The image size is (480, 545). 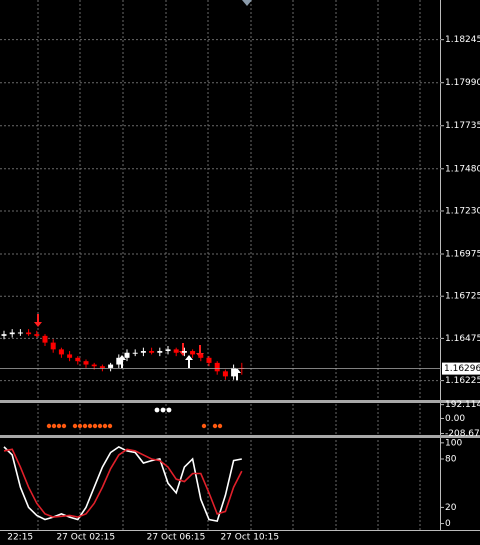 I want to click on y-tick-label: 1.17480, so click(x=462, y=169).